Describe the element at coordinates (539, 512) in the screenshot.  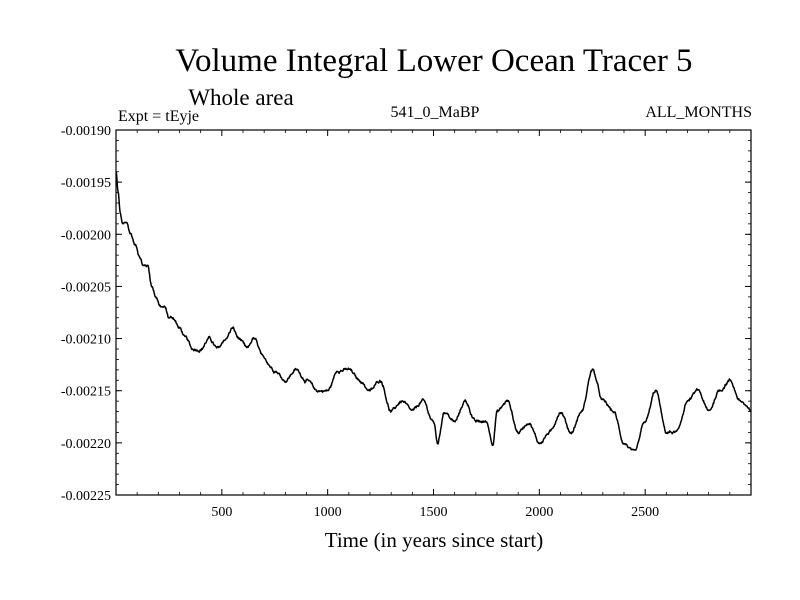
I see `x-tick-label: 2000` at that location.